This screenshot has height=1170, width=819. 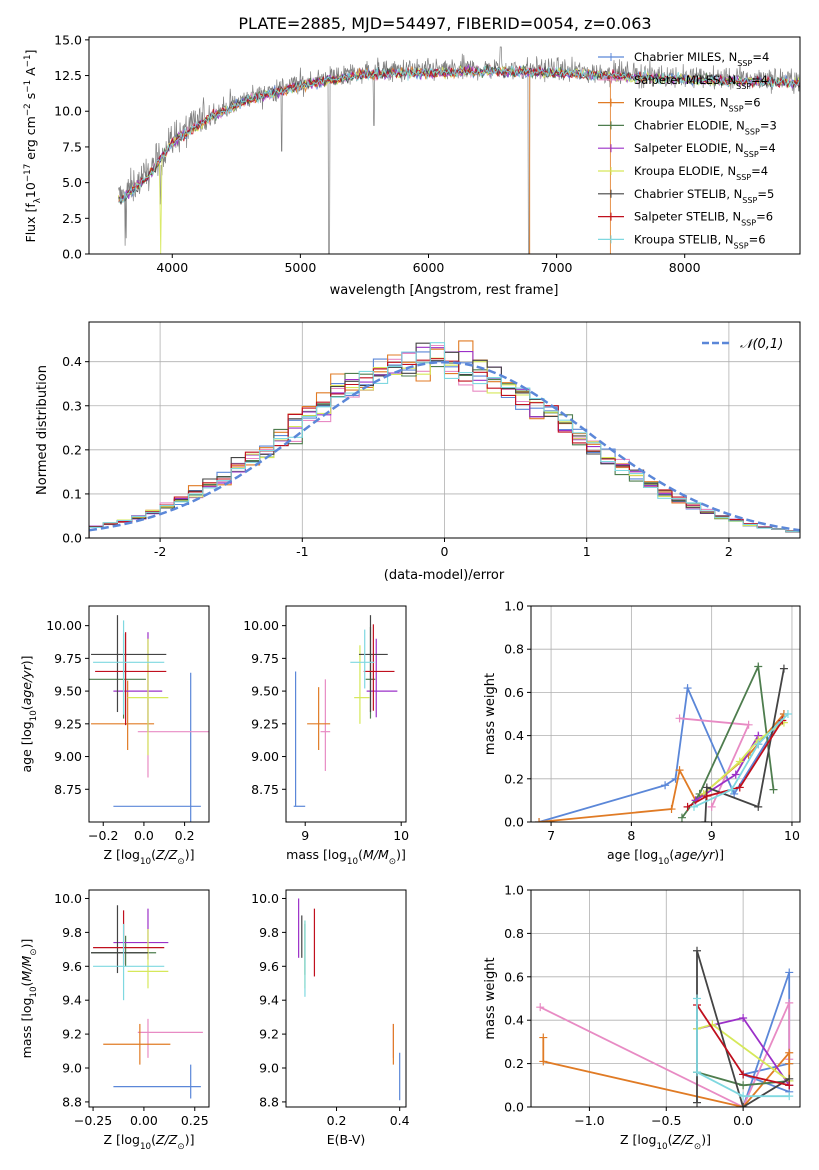 What do you see at coordinates (160, 551) in the screenshot?
I see `x-tick-label: -2` at bounding box center [160, 551].